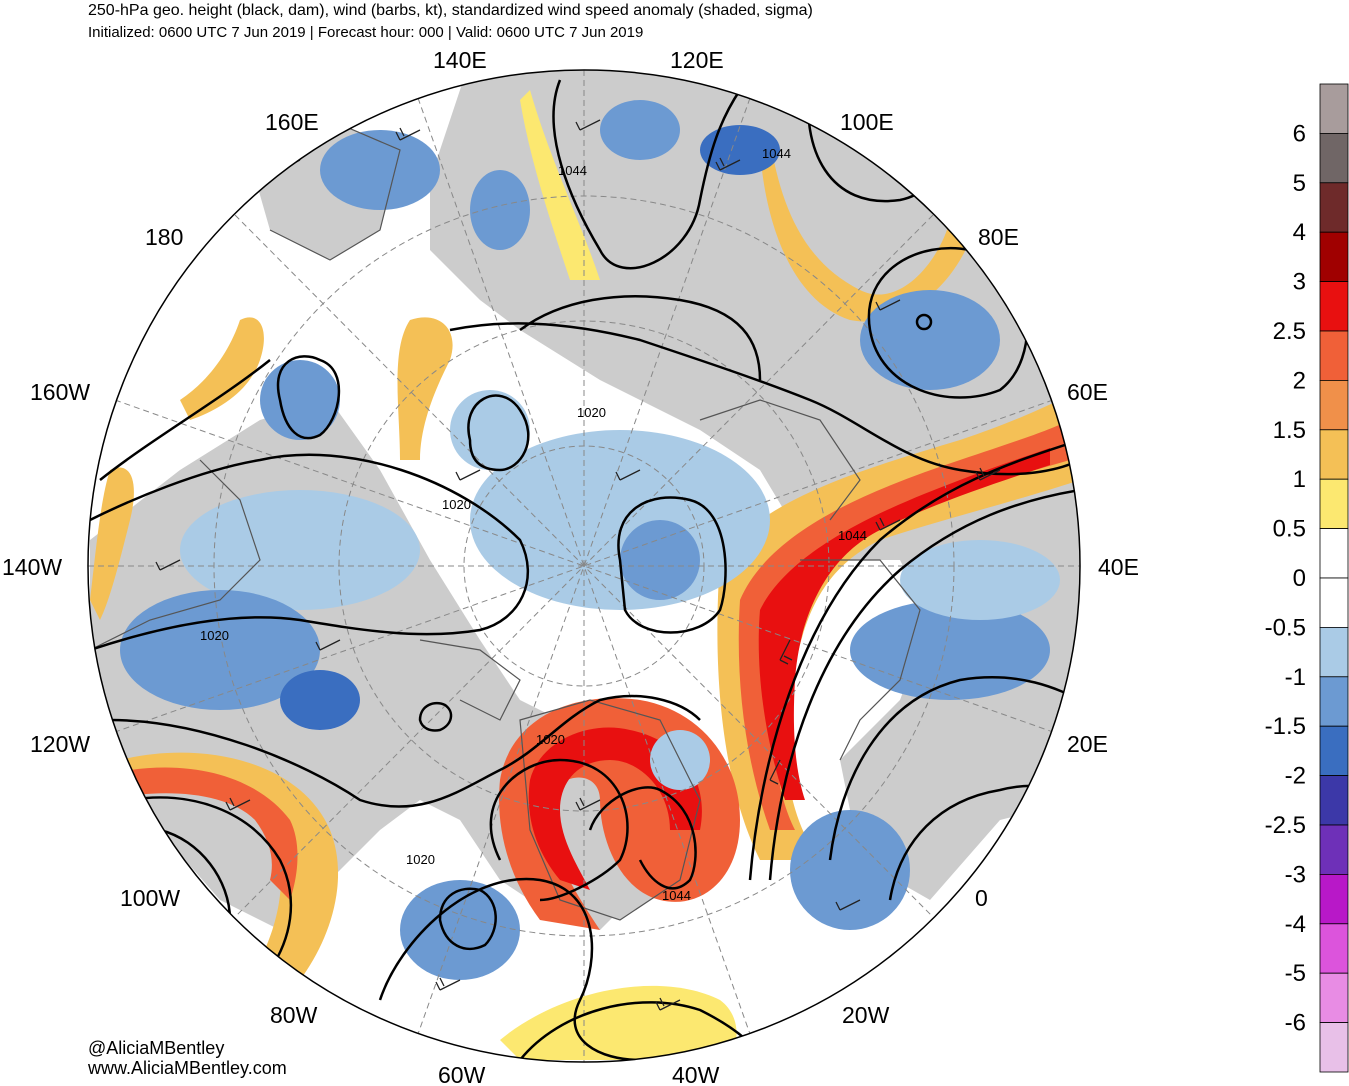 Image resolution: width=1349 pixels, height=1086 pixels. Describe the element at coordinates (1299, 578) in the screenshot. I see `colorbar-label: 0` at that location.